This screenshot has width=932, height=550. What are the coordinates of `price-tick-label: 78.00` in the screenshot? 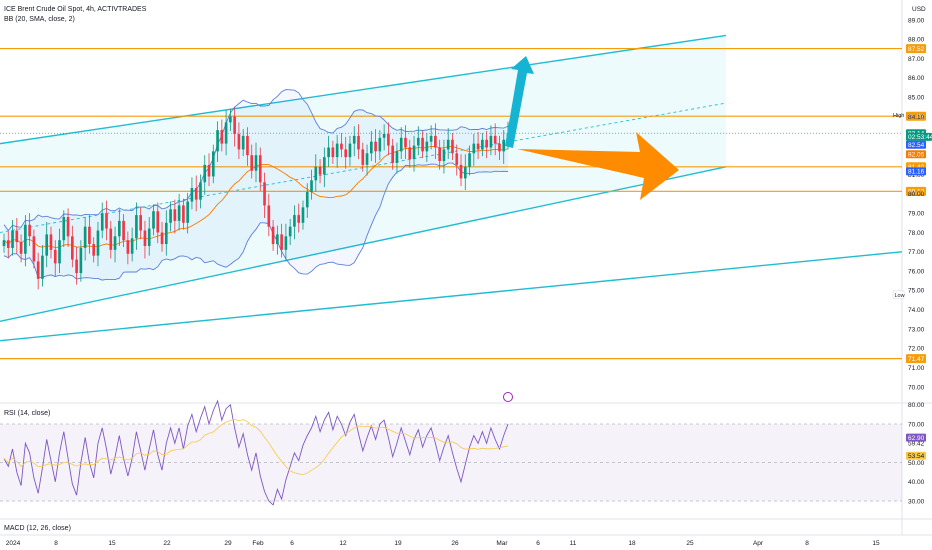 It's located at (916, 233).